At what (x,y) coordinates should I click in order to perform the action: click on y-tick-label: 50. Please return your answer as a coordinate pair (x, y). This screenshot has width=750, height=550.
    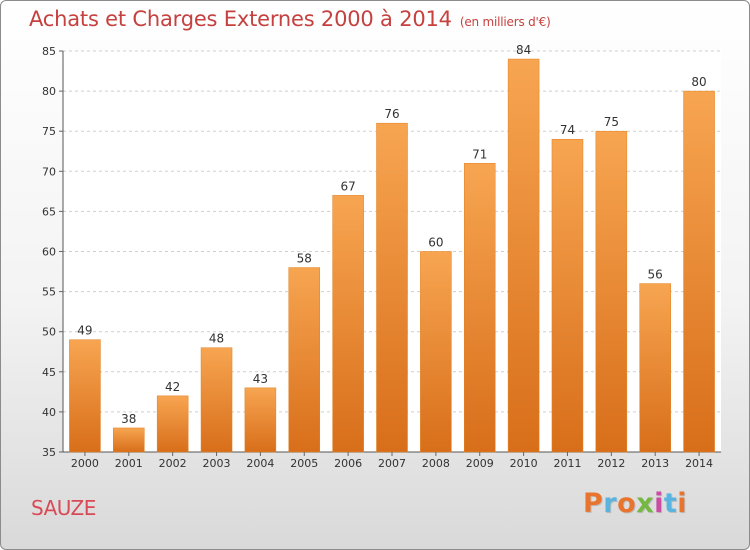
    Looking at the image, I should click on (49, 332).